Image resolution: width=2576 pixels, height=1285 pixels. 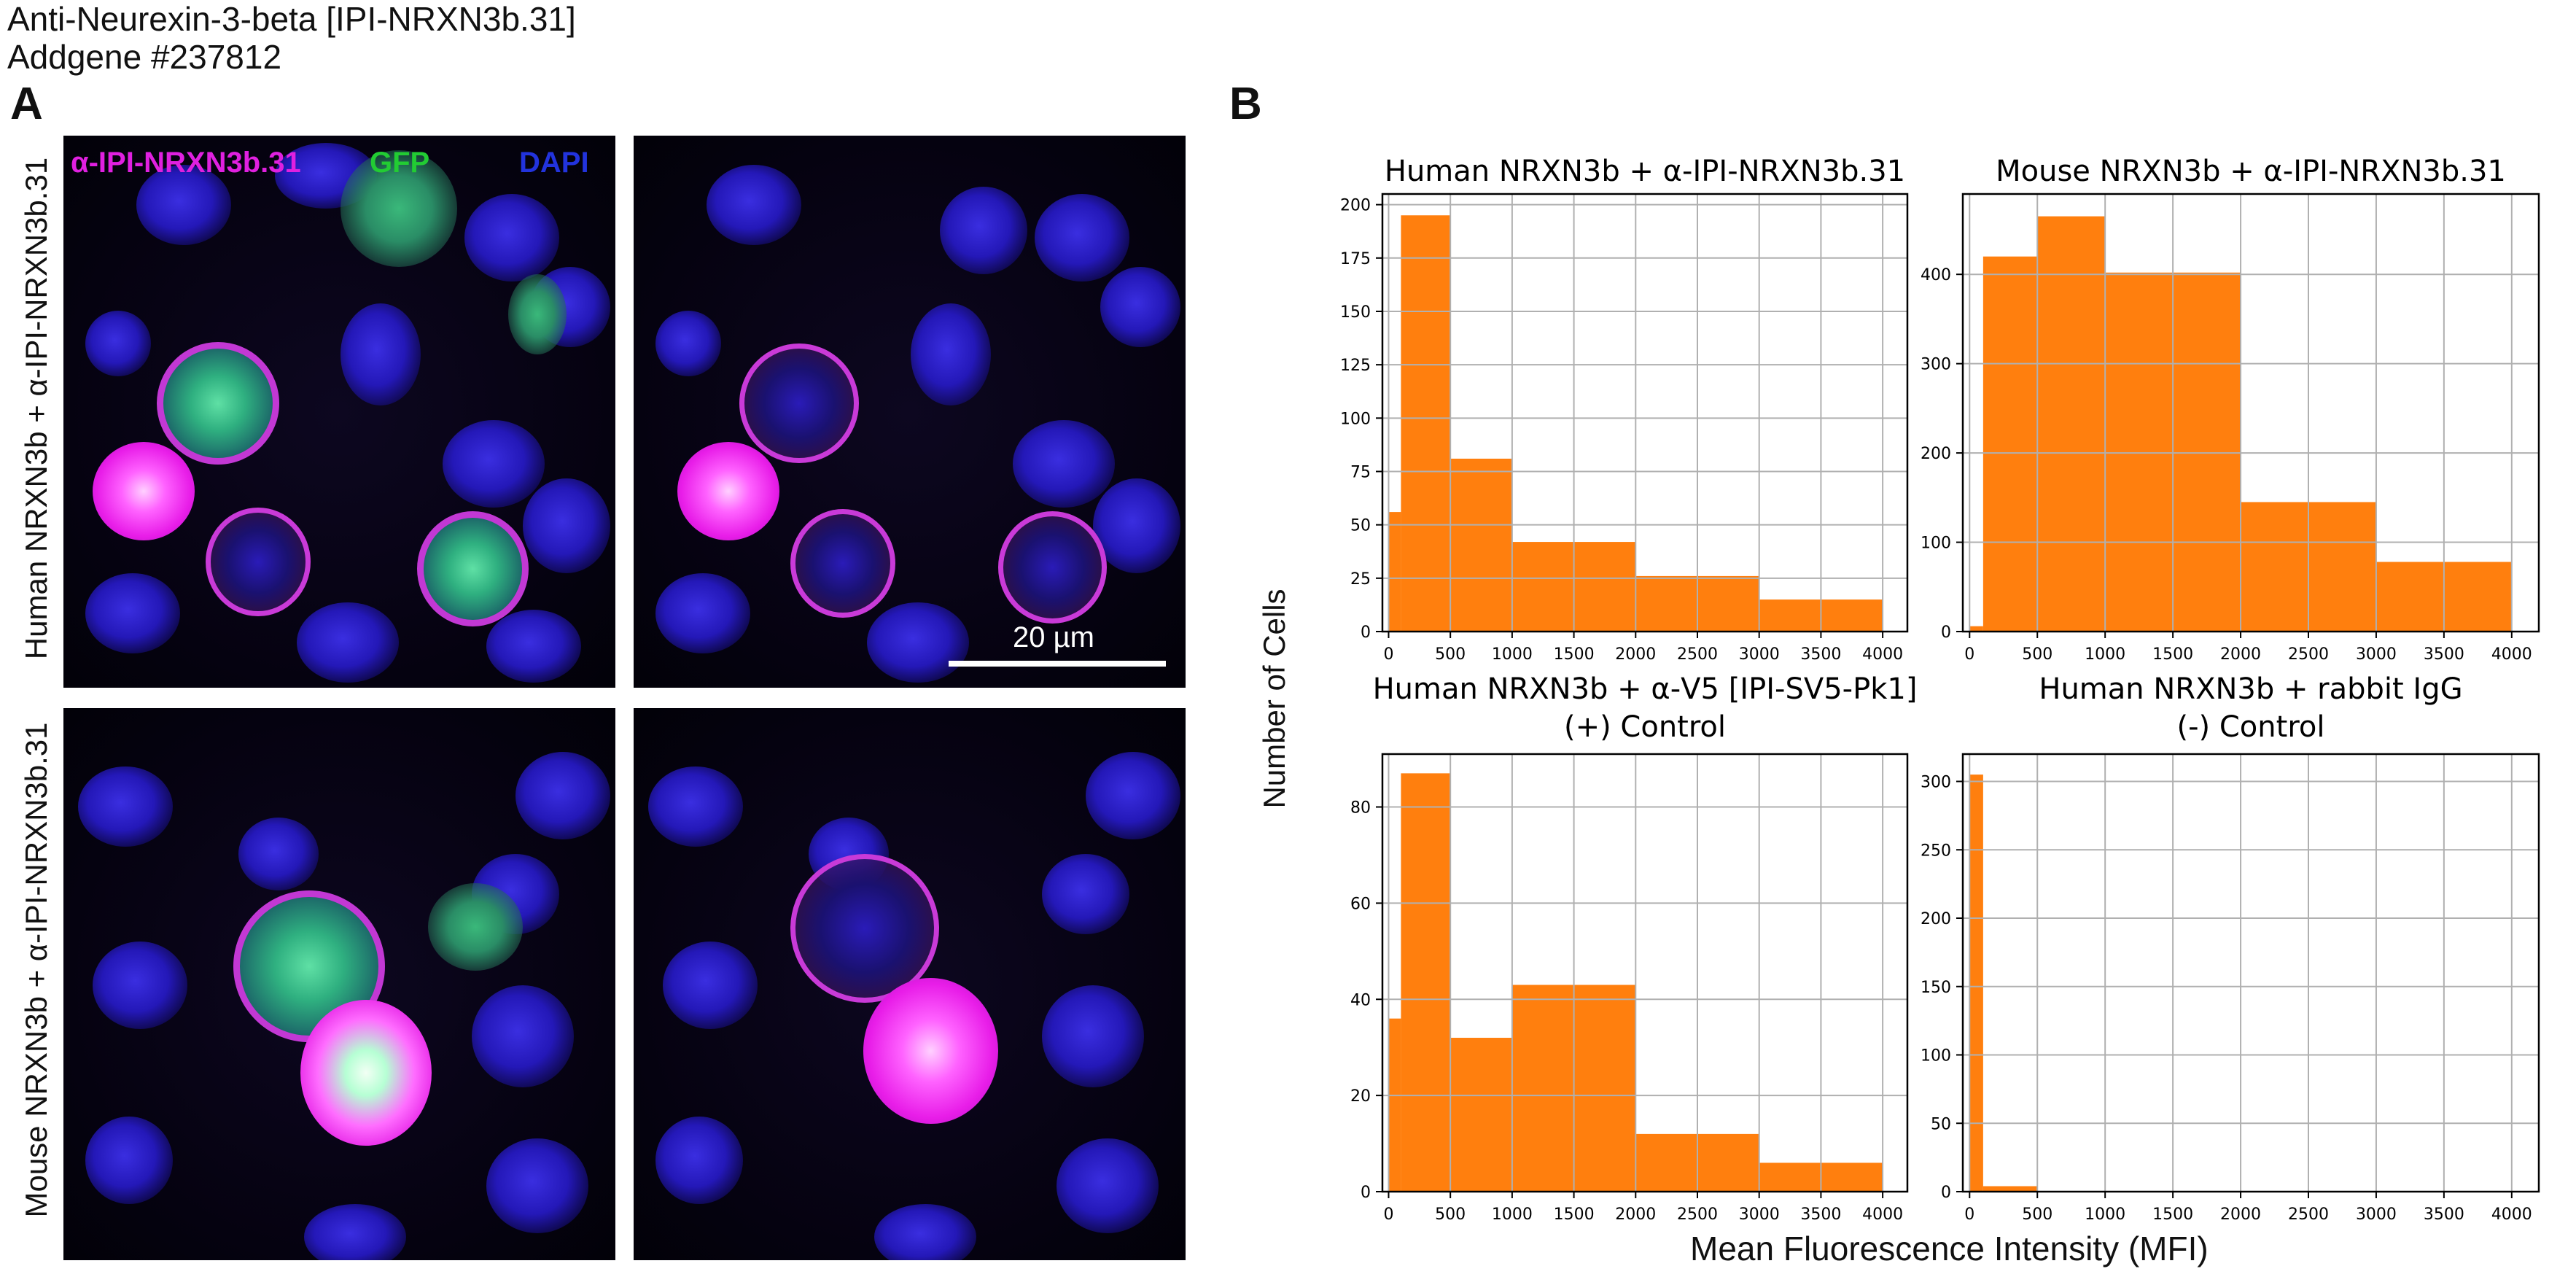 What do you see at coordinates (910, 984) in the screenshot?
I see `micrograph-mouse-antibody` at bounding box center [910, 984].